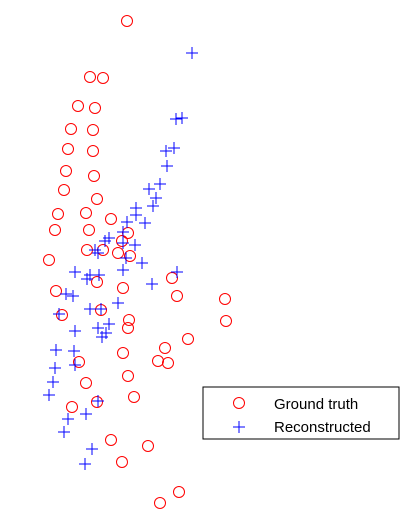 The width and height of the screenshot is (420, 525). What do you see at coordinates (322, 427) in the screenshot?
I see `legend-label-reconstructed: Reconstructed` at bounding box center [322, 427].